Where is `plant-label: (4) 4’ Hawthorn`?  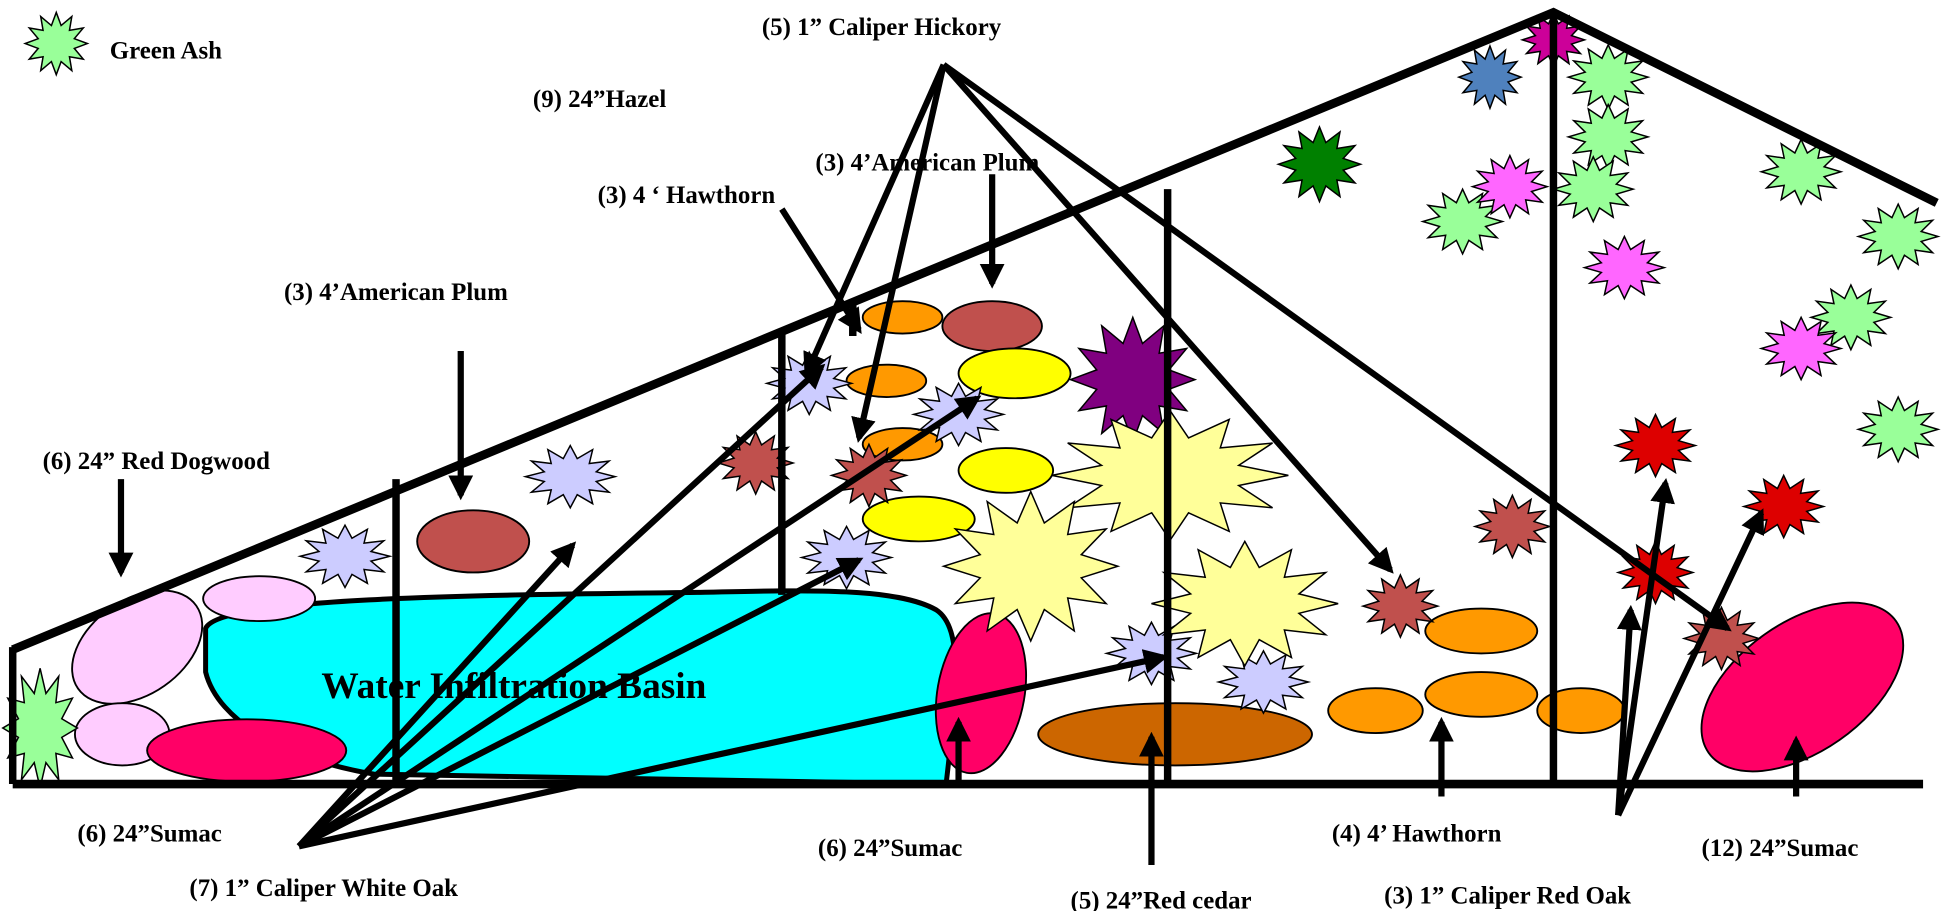 plant-label: (4) 4’ Hawthorn is located at coordinates (1417, 833).